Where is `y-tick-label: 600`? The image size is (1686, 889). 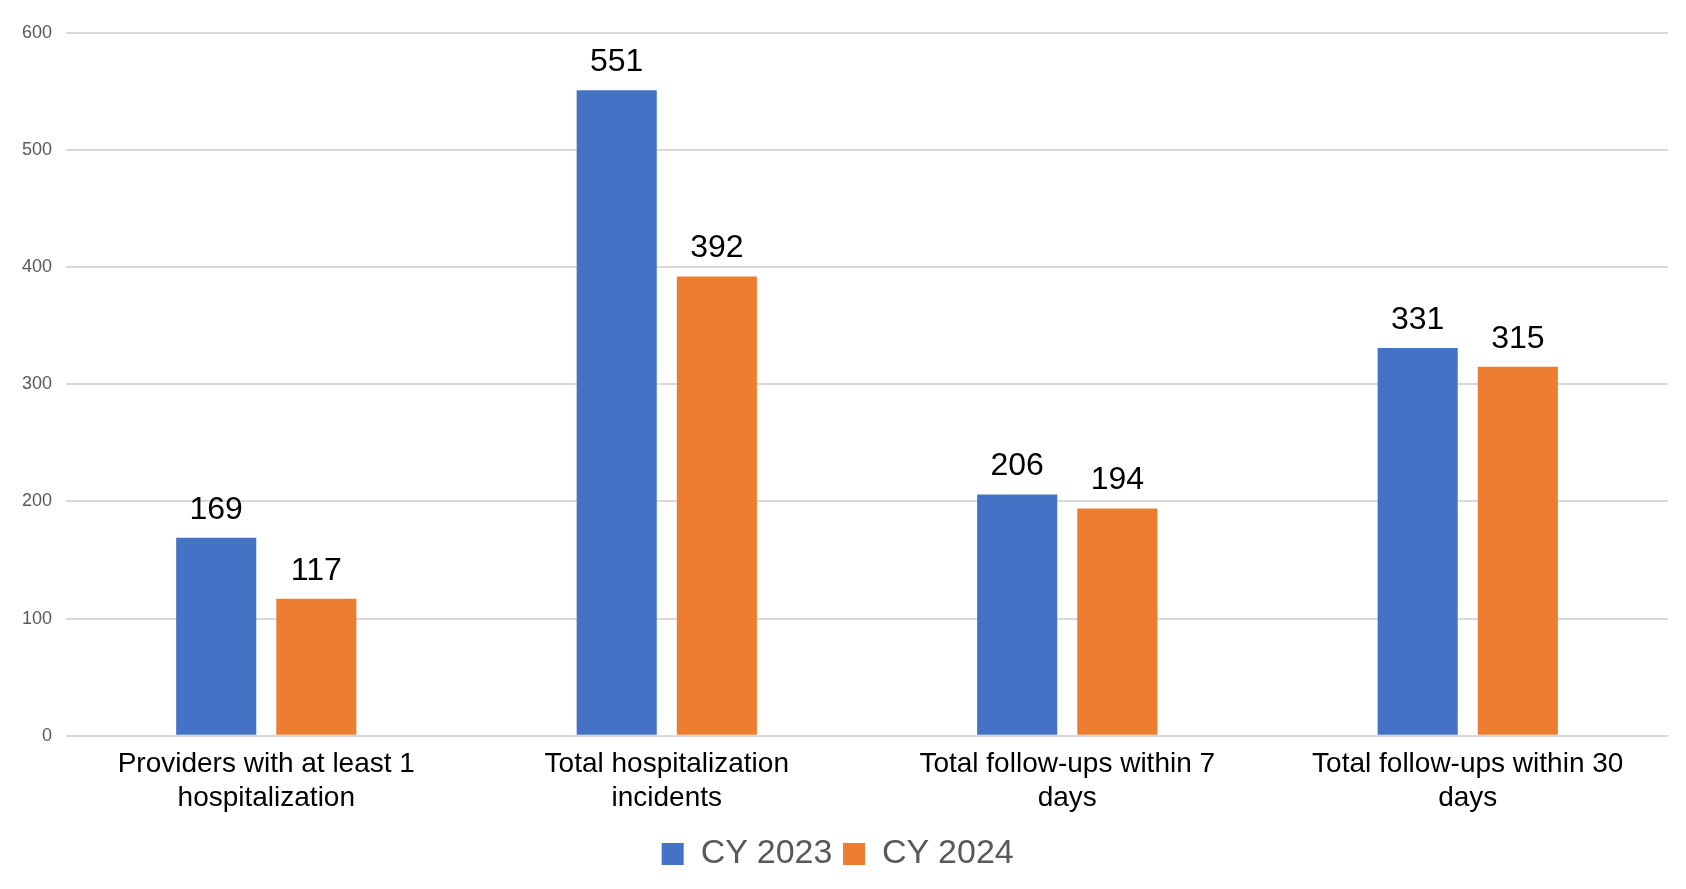 y-tick-label: 600 is located at coordinates (37, 31).